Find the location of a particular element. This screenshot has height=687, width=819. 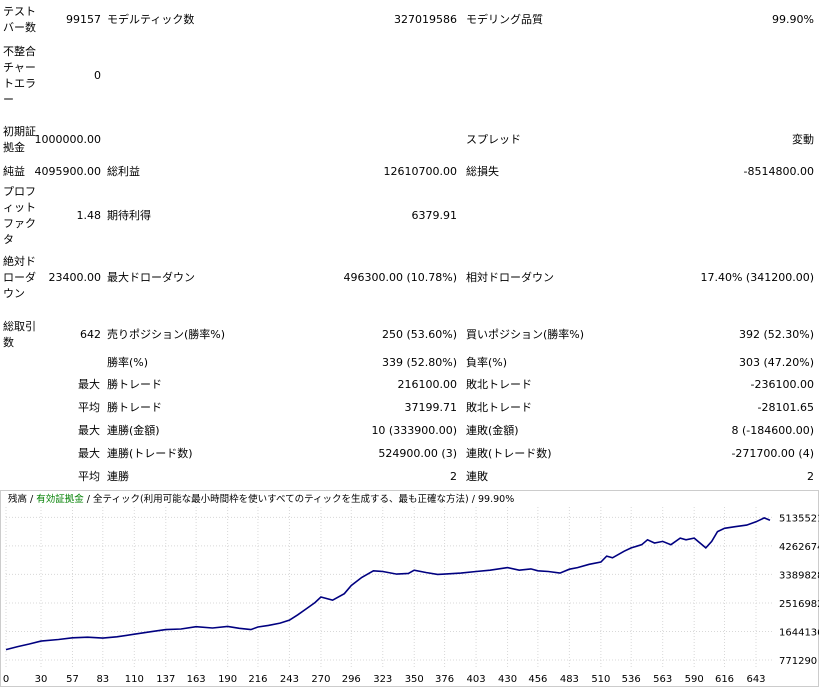

stat-value: 4095900.00 is located at coordinates (67, 171).